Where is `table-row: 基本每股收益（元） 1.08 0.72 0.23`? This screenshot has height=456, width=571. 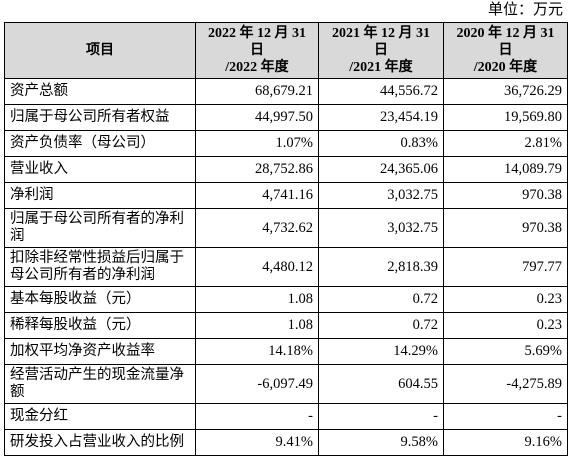 table-row: 基本每股收益（元） 1.08 0.72 0.23 is located at coordinates (286, 299).